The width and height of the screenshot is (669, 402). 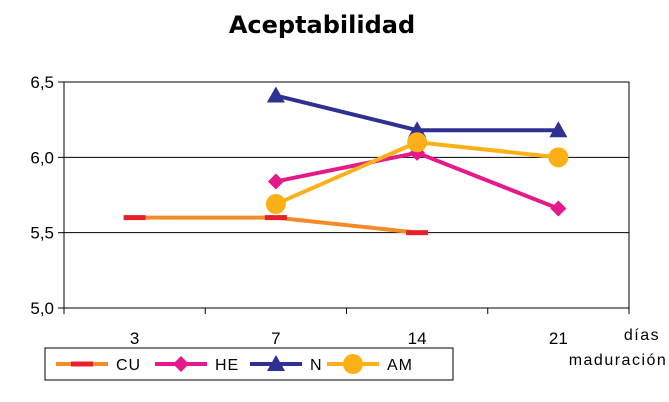 I want to click on legend-box, so click(x=249, y=364).